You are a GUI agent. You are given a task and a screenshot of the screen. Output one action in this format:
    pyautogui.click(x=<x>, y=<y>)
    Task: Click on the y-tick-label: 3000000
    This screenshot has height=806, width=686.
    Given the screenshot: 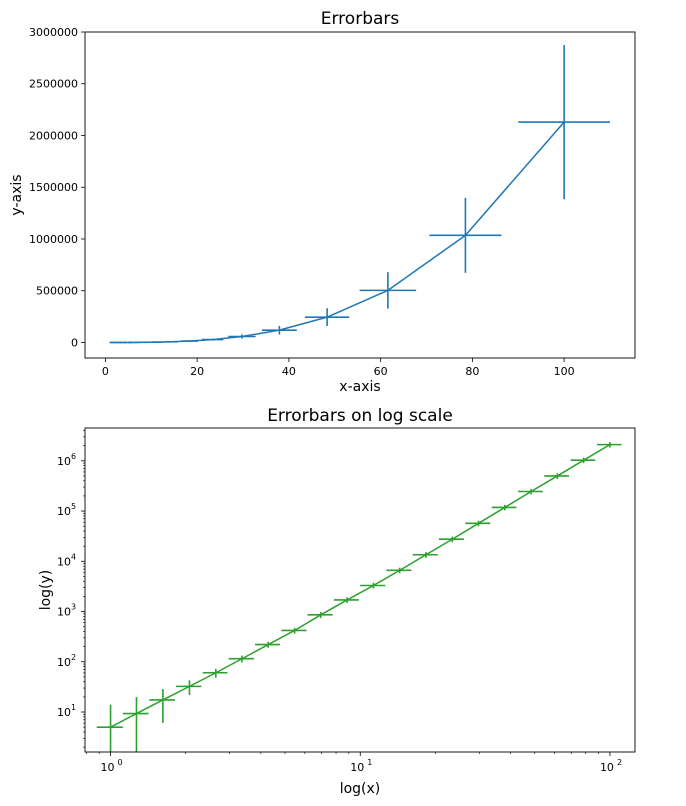 What is the action you would take?
    pyautogui.click(x=53, y=32)
    